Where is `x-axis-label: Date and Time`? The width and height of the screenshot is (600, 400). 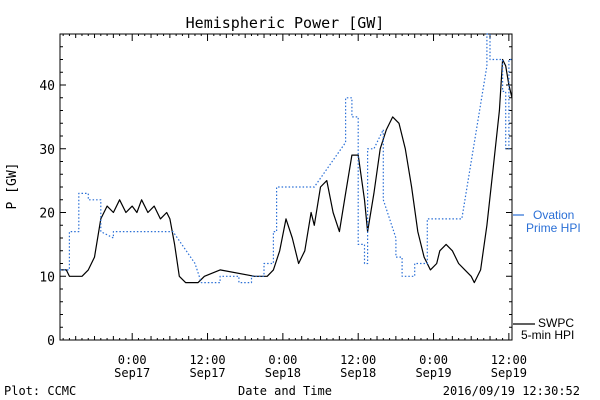 x-axis-label: Date and Time is located at coordinates (285, 391).